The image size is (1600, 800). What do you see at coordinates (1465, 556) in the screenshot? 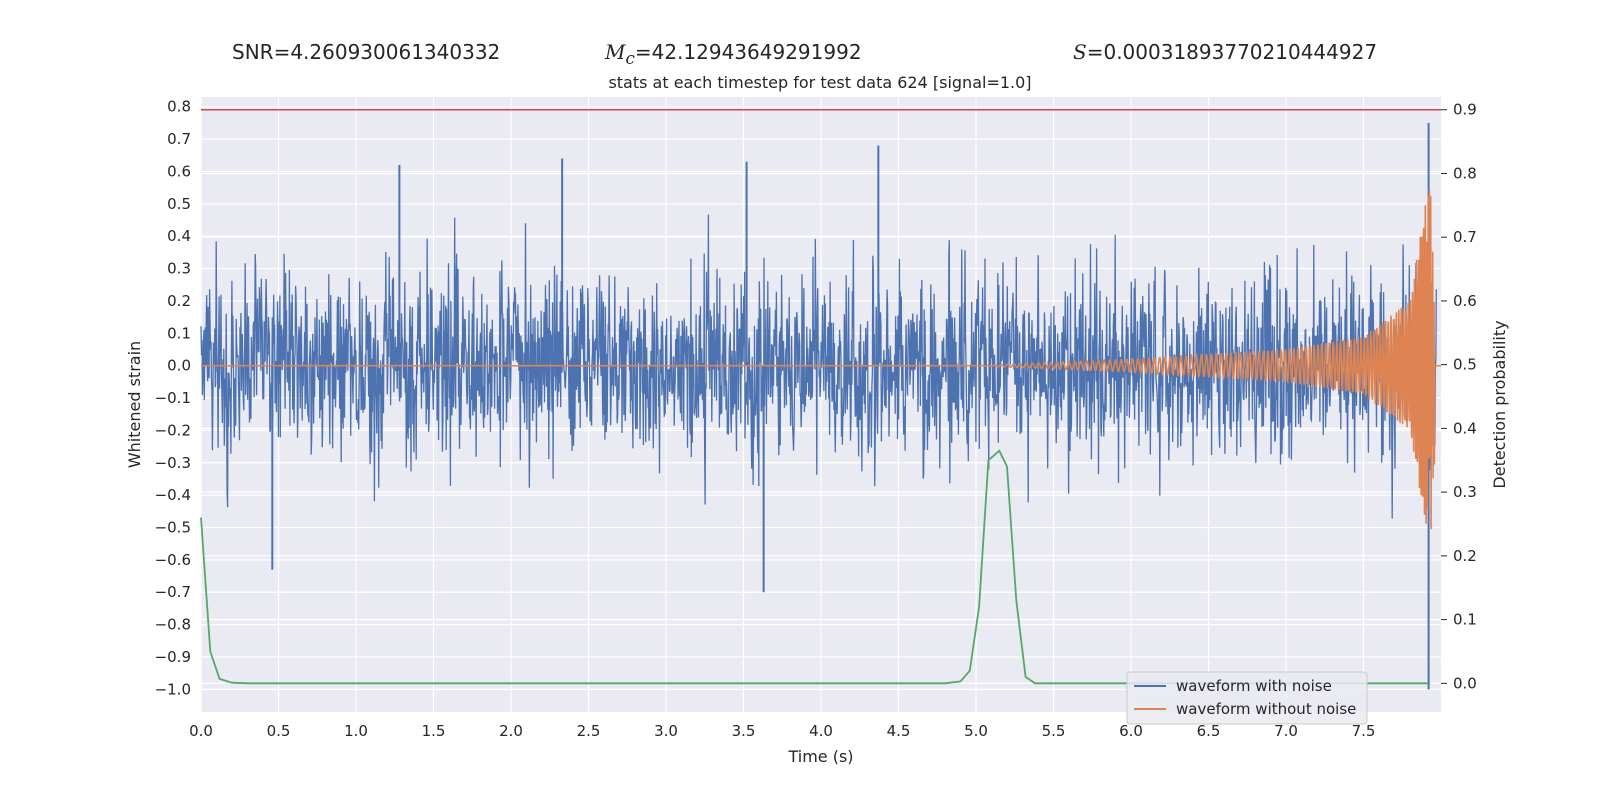
I see `y2-tick-label: 0.2` at bounding box center [1465, 556].